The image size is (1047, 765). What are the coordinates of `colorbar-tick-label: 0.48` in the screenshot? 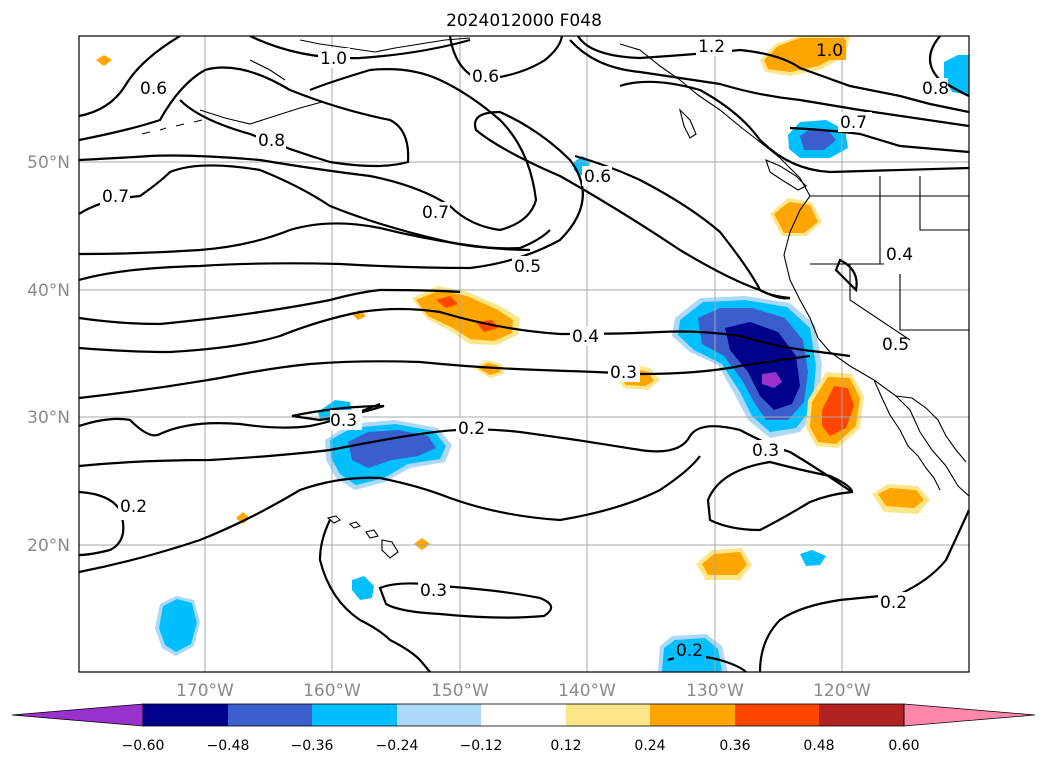 It's located at (818, 746).